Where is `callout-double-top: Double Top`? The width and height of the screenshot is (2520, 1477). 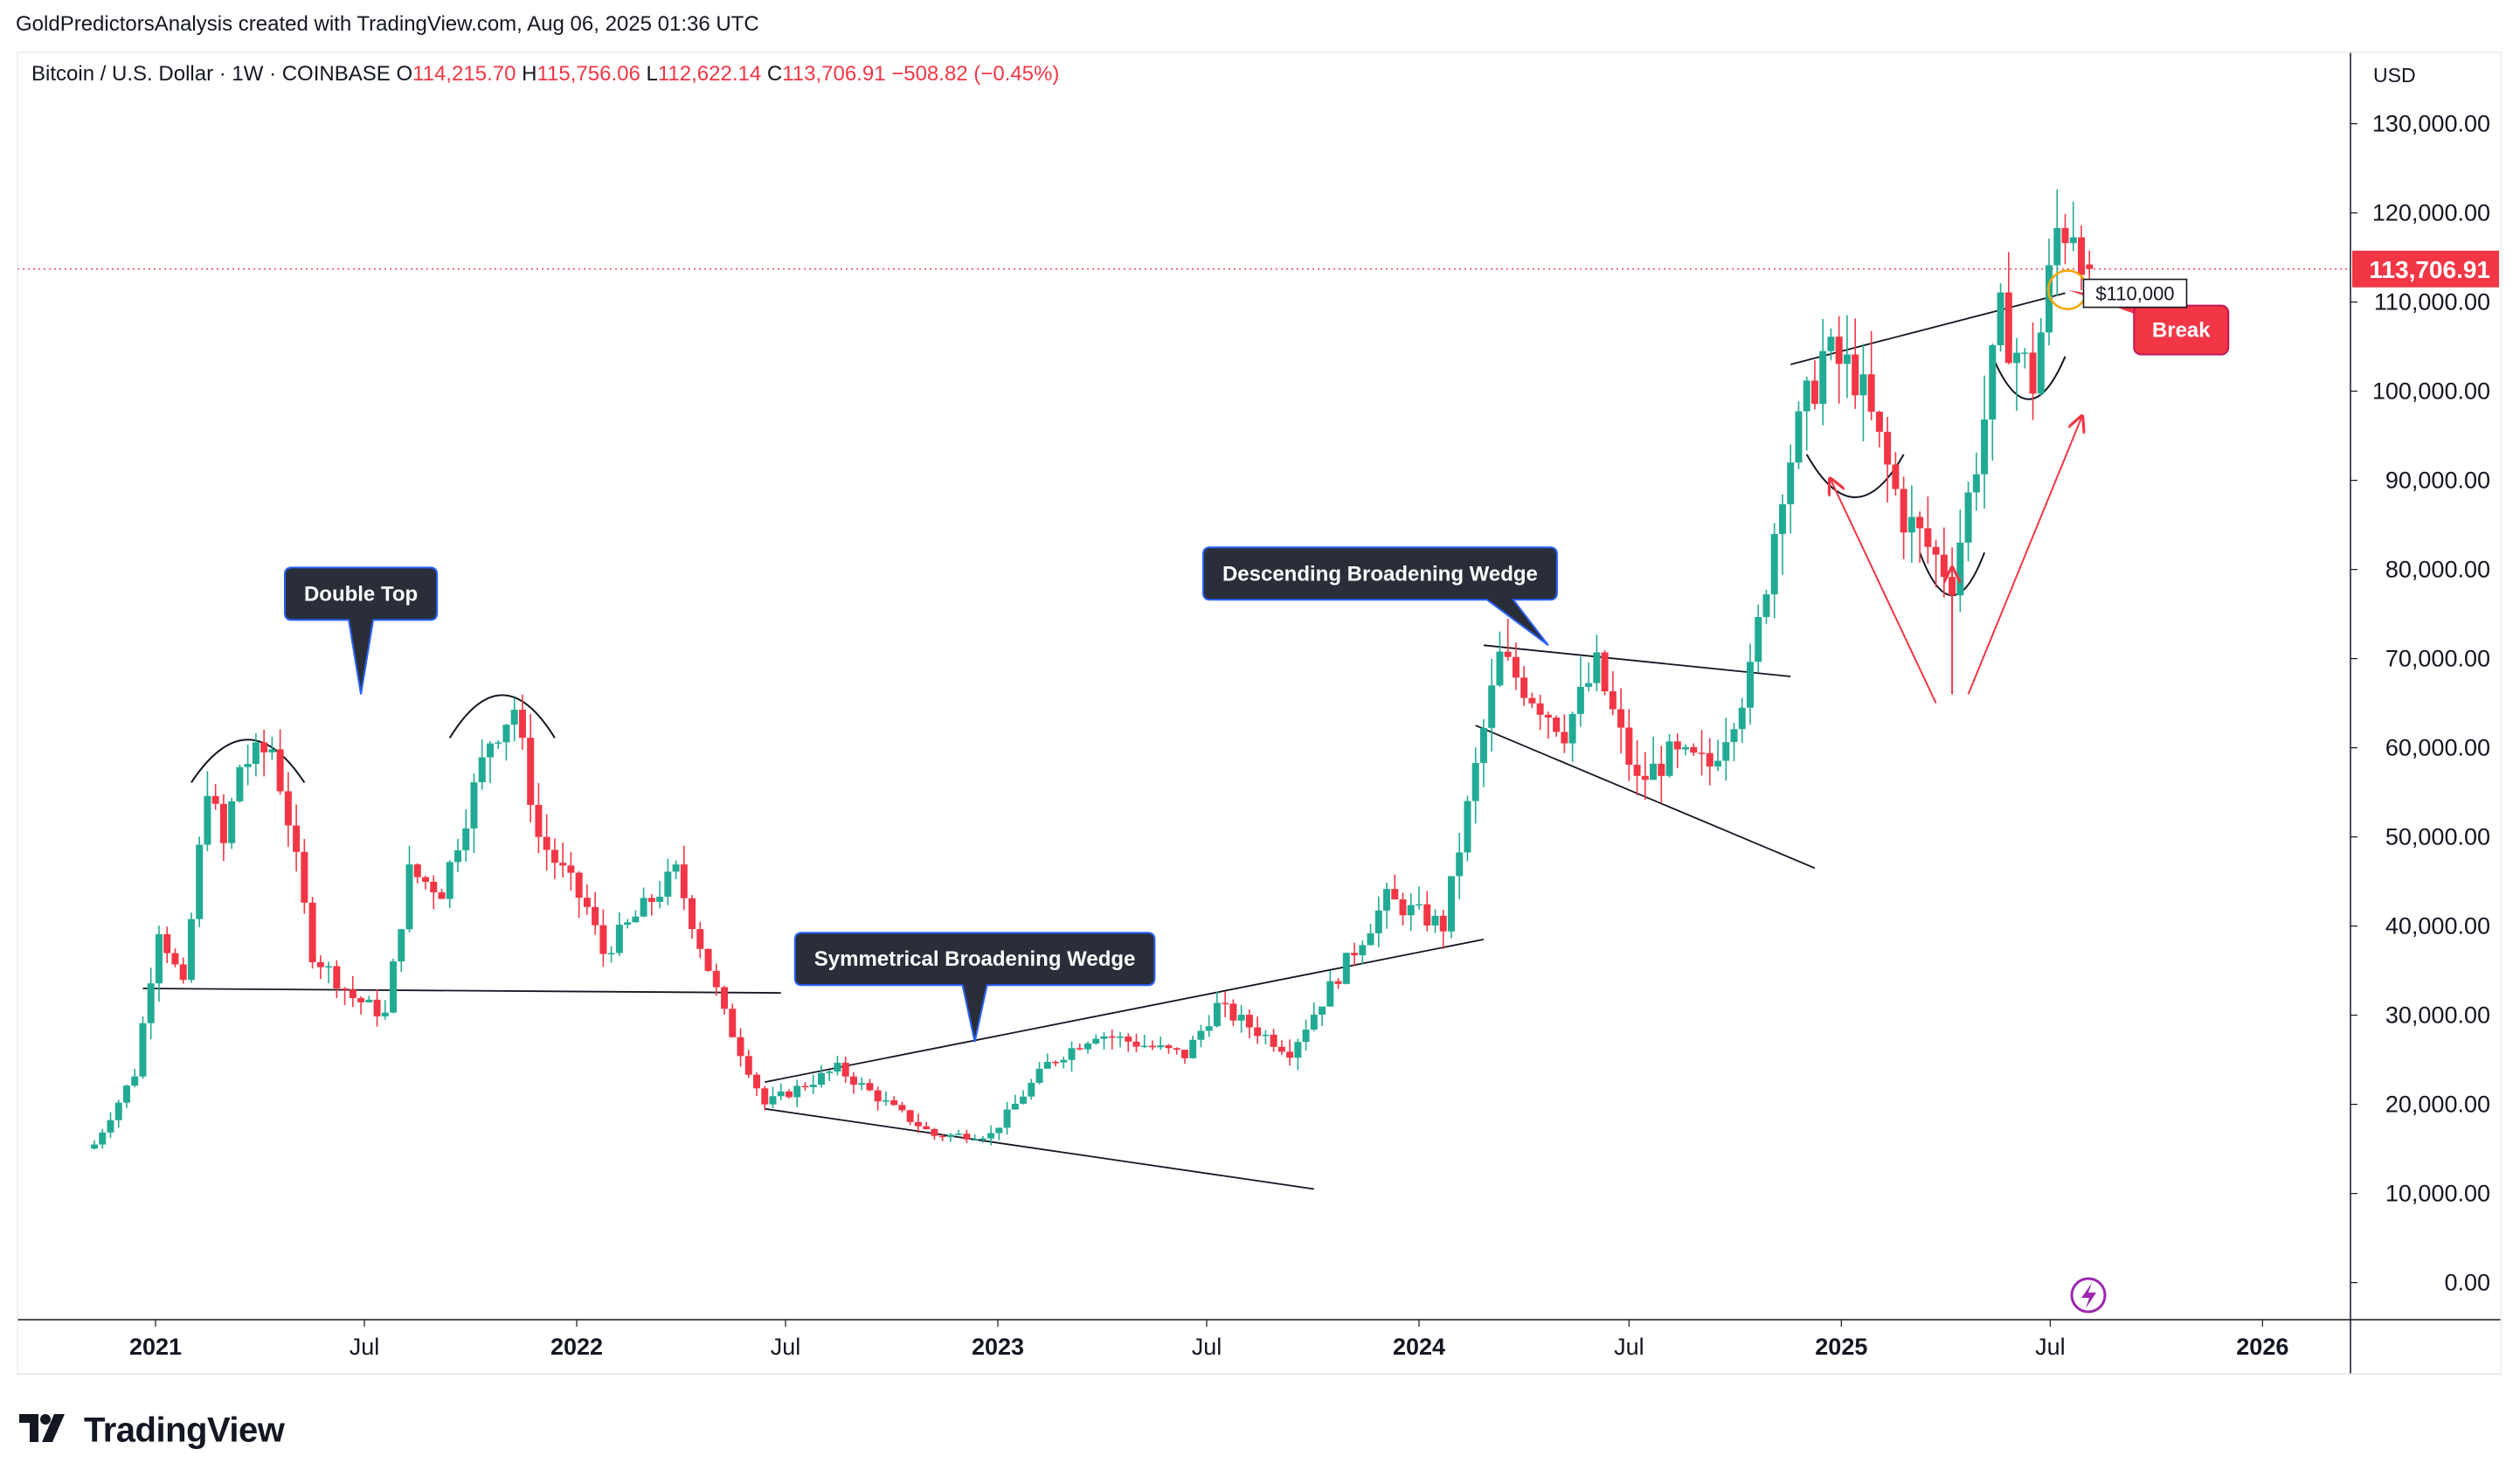
callout-double-top: Double Top is located at coordinates (361, 630).